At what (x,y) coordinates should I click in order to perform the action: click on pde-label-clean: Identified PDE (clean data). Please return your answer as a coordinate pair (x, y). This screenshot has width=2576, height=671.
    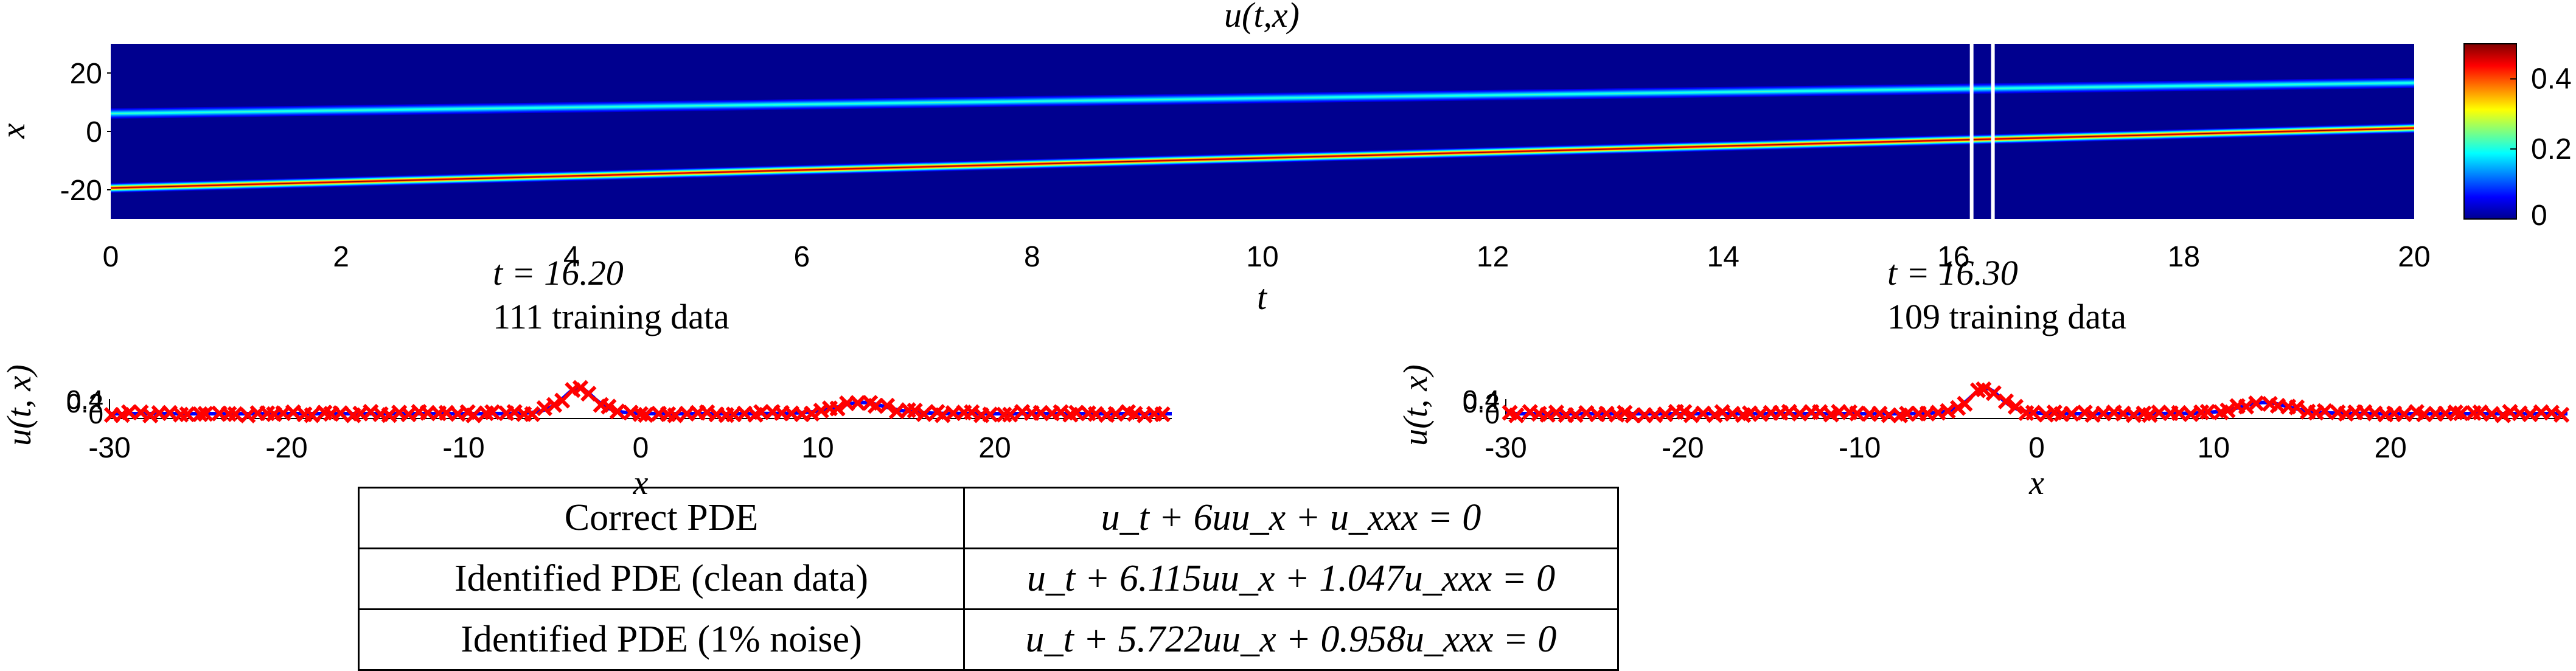
    Looking at the image, I should click on (661, 579).